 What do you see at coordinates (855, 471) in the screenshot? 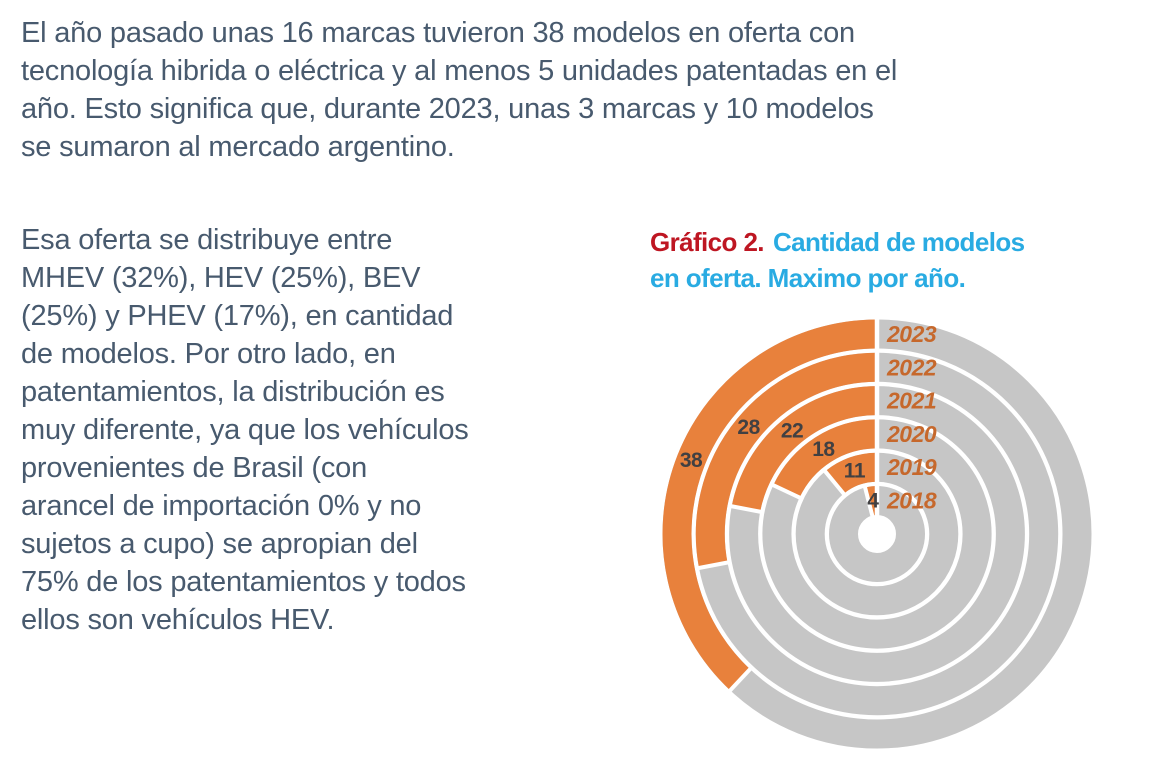
I see `value-label-2019: 11` at bounding box center [855, 471].